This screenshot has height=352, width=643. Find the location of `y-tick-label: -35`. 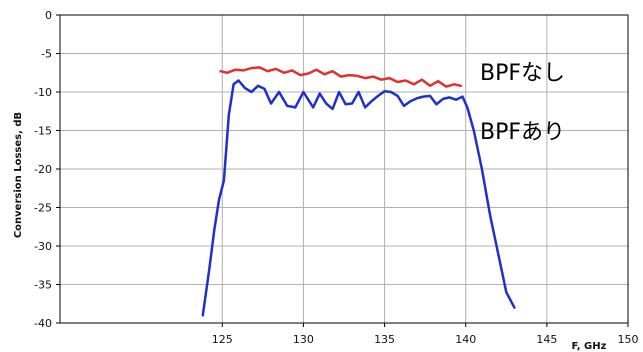

y-tick-label: -35 is located at coordinates (43, 285).